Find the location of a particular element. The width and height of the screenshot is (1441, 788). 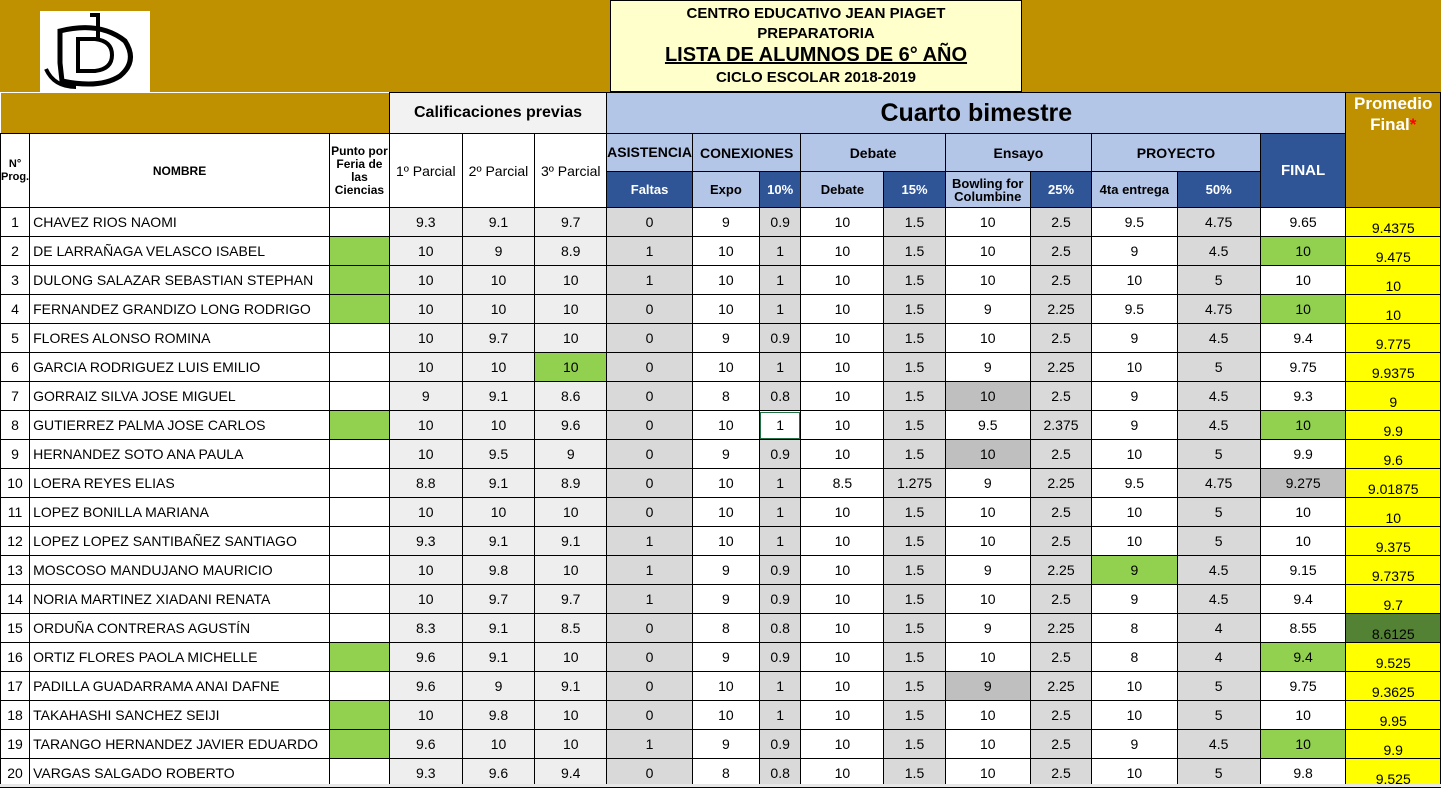

parcial3-cell: 9.4 is located at coordinates (571, 773).